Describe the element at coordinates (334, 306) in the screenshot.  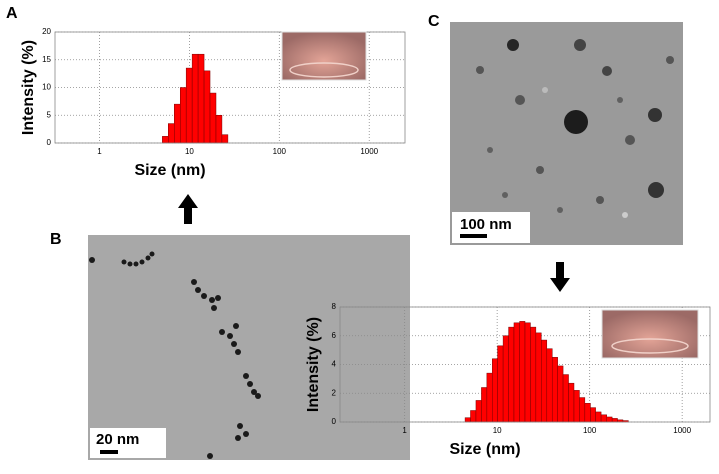
I see `y-tick-label: 8` at that location.